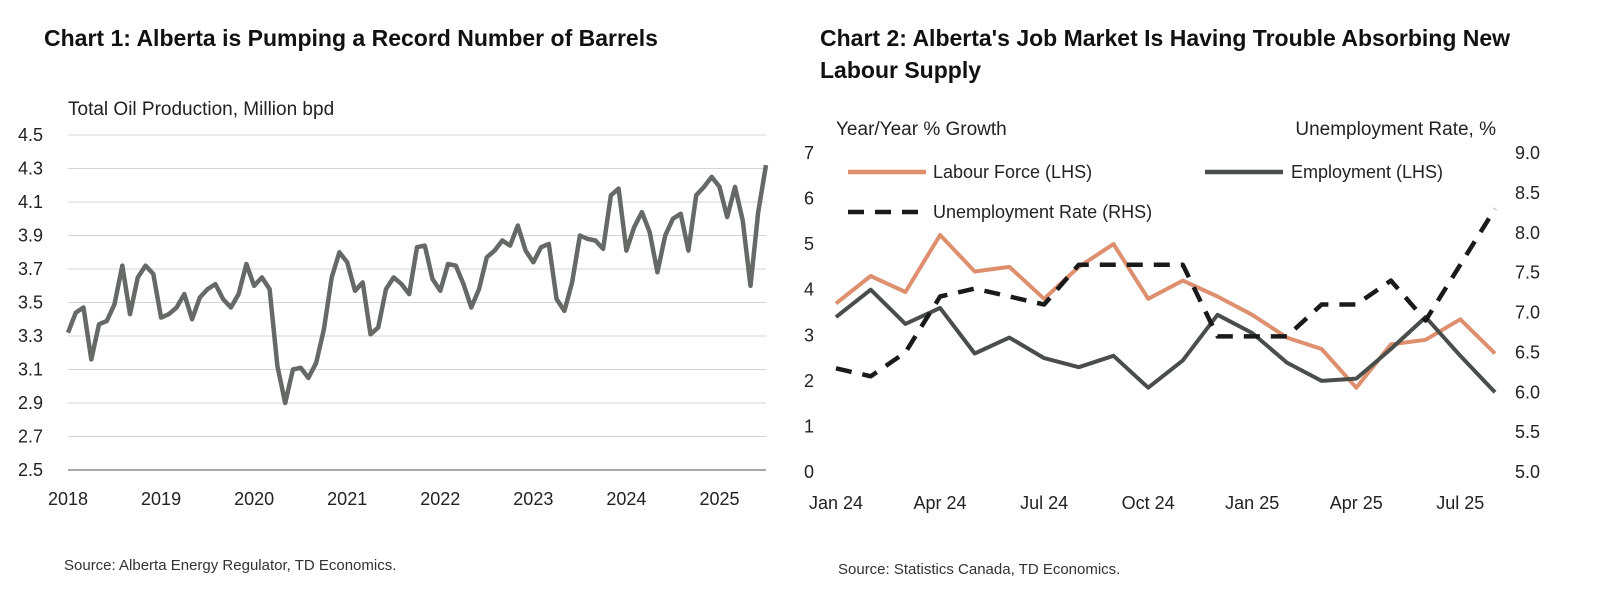 Image resolution: width=1600 pixels, height=607 pixels. What do you see at coordinates (30, 437) in the screenshot?
I see `chart1-y-tick: 2.7` at bounding box center [30, 437].